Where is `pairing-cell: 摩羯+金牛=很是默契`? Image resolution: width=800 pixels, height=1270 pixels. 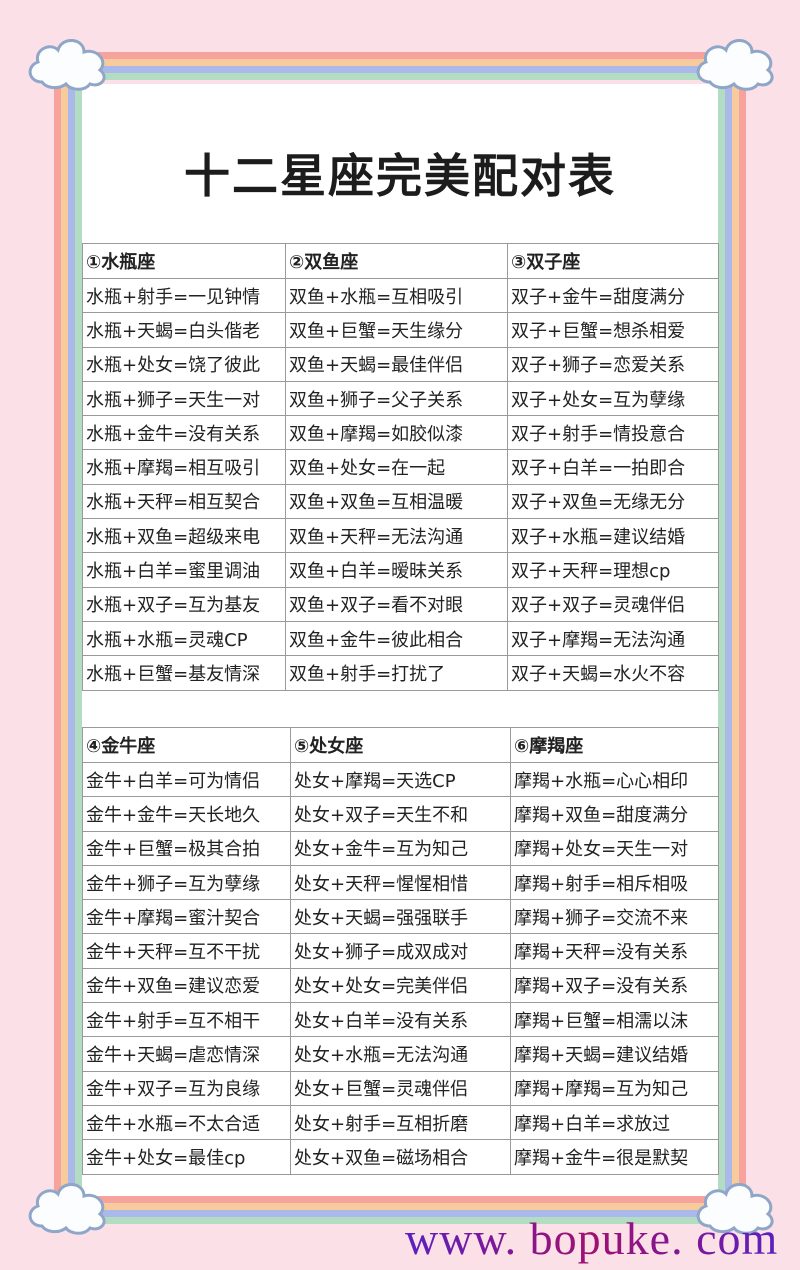
pairing-cell: 摩羯+金牛=很是默契 is located at coordinates (614, 1157).